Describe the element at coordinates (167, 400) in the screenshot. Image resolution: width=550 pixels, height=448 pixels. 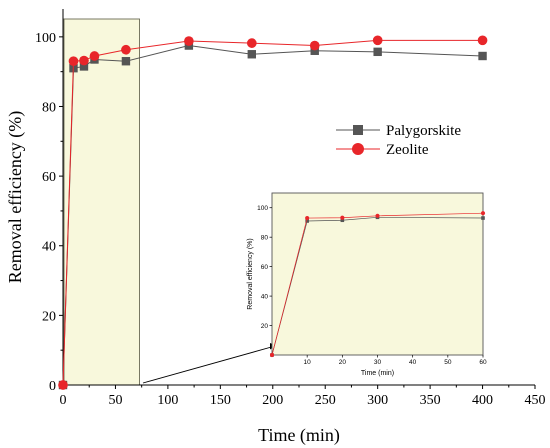
I see `x-tick-label: 100` at that location.